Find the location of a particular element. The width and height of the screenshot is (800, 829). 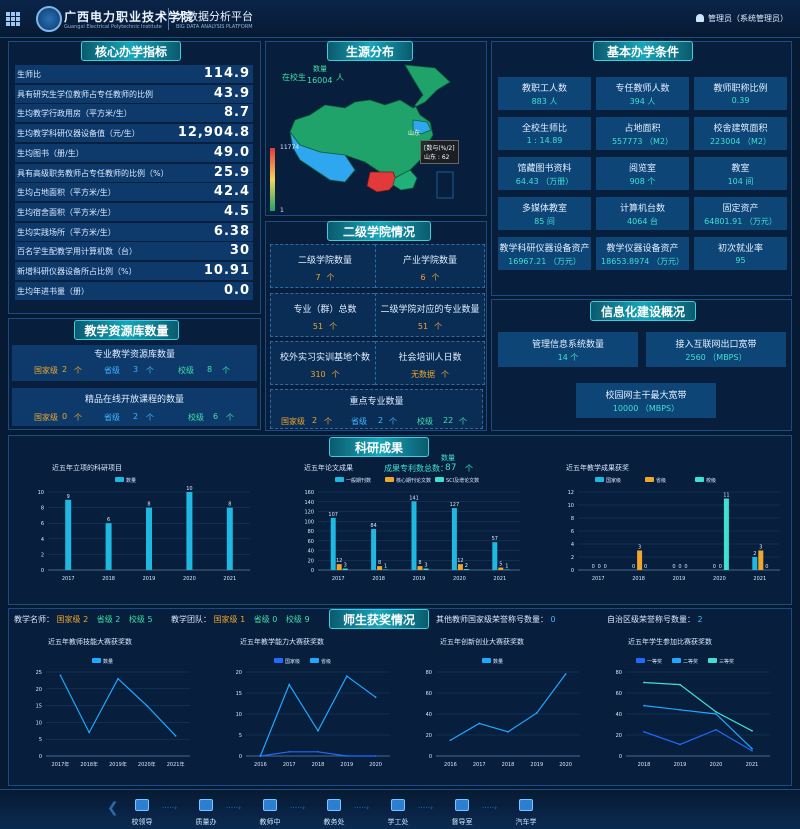

y-tick-label: 5 is located at coordinates (240, 736).